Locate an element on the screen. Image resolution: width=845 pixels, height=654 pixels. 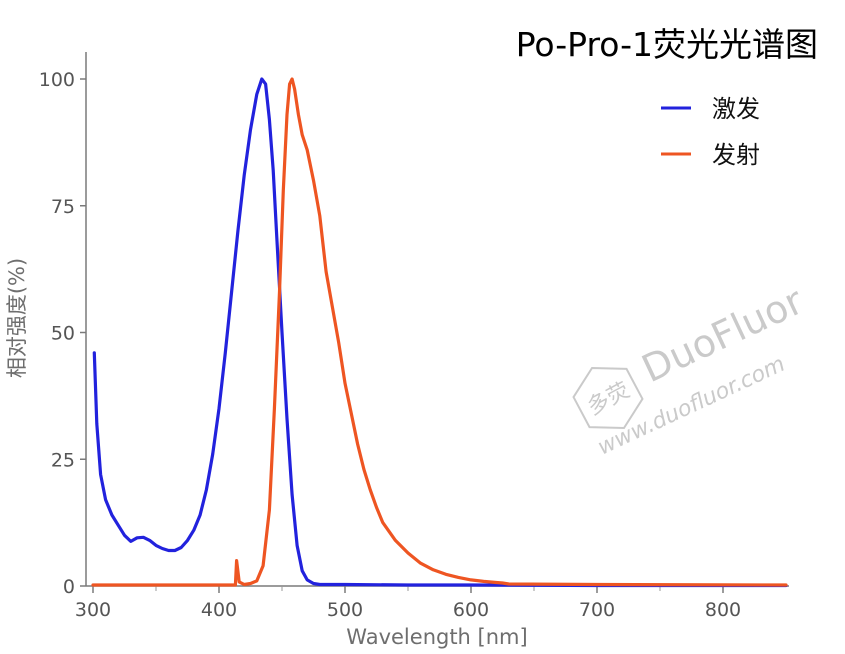
y-tick-label: 50 is located at coordinates (63, 334).